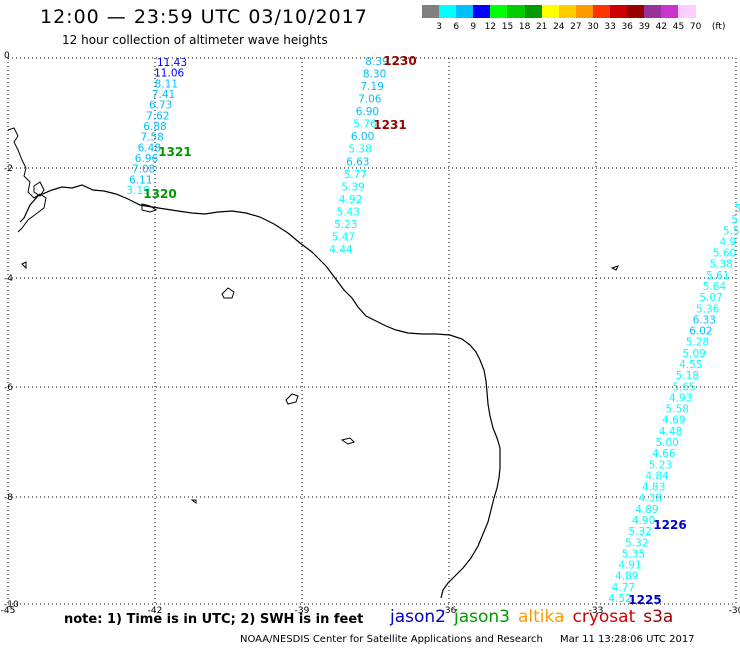 This screenshot has height=650, width=740. Describe the element at coordinates (658, 617) in the screenshot. I see `satellite-s3a: s3a` at that location.